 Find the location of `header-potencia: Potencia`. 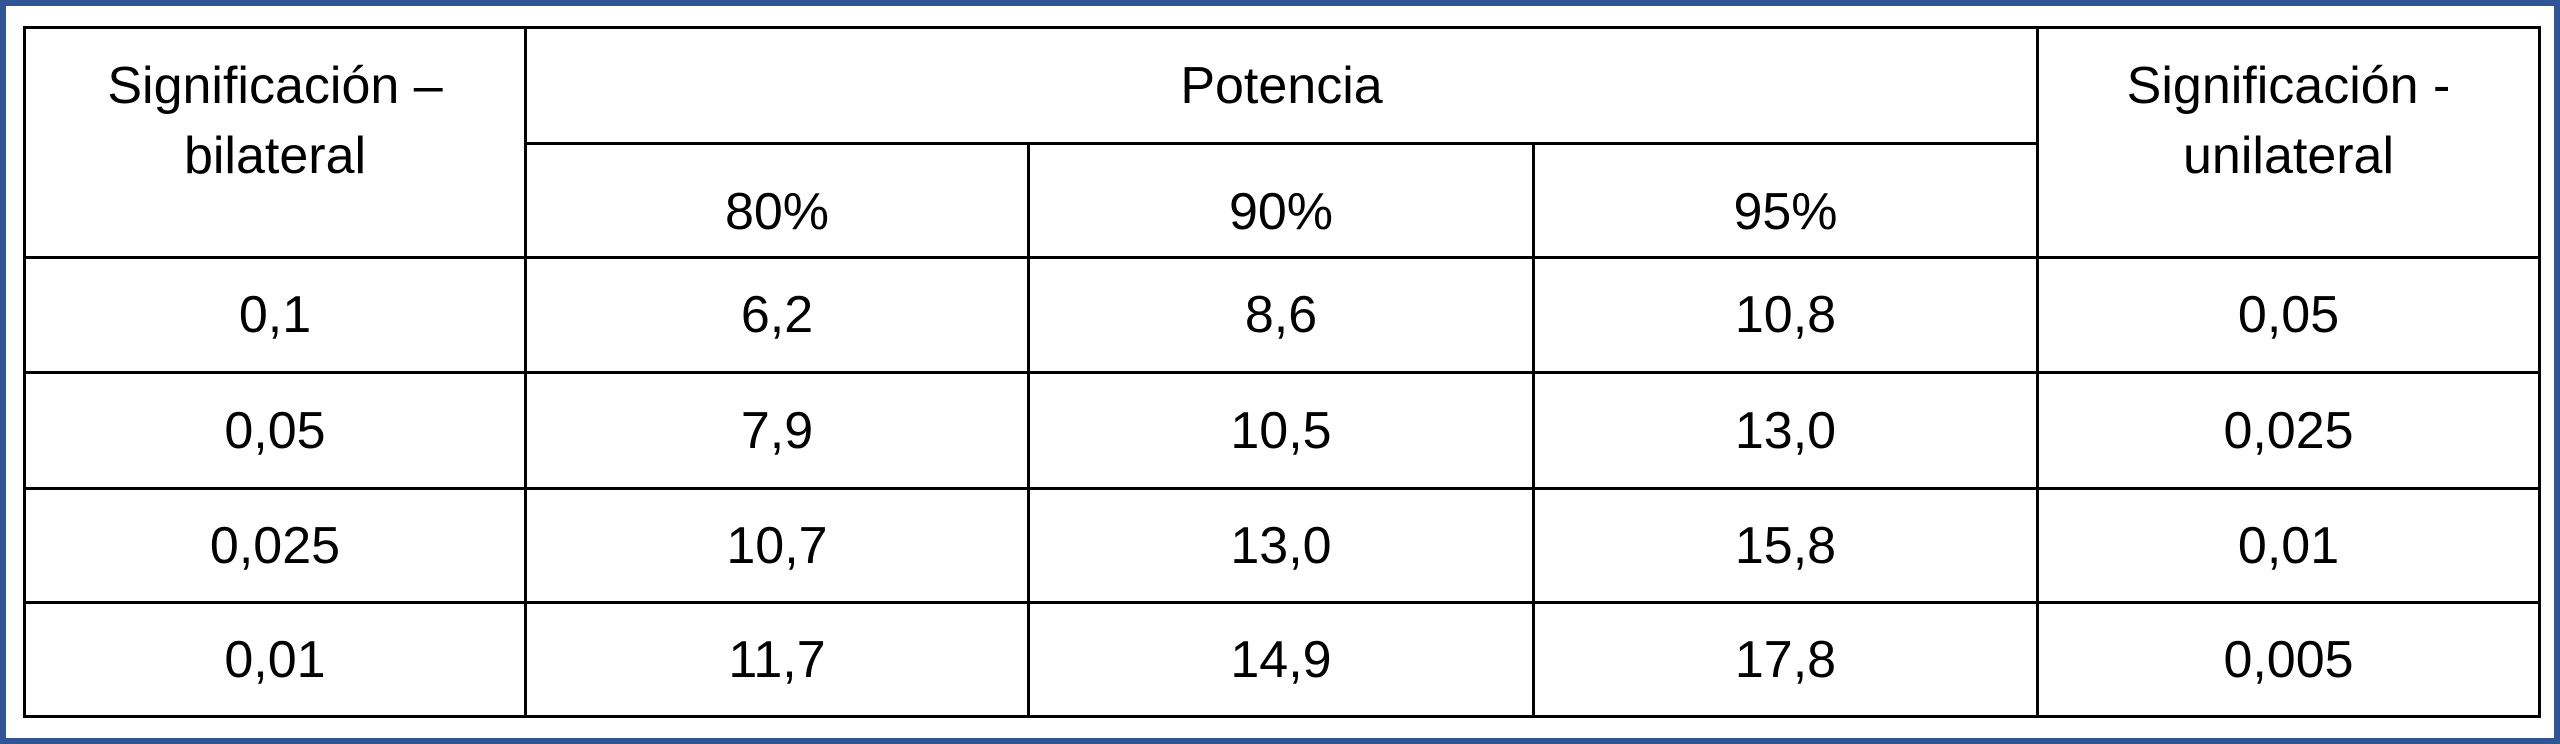

header-potencia: Potencia is located at coordinates (1281, 85).